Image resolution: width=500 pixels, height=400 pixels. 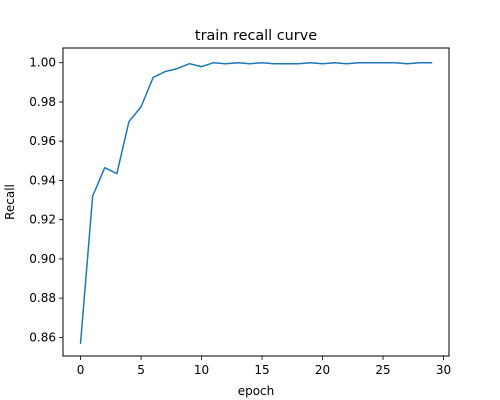 I want to click on y-tick-label: 1.00, so click(x=42, y=63).